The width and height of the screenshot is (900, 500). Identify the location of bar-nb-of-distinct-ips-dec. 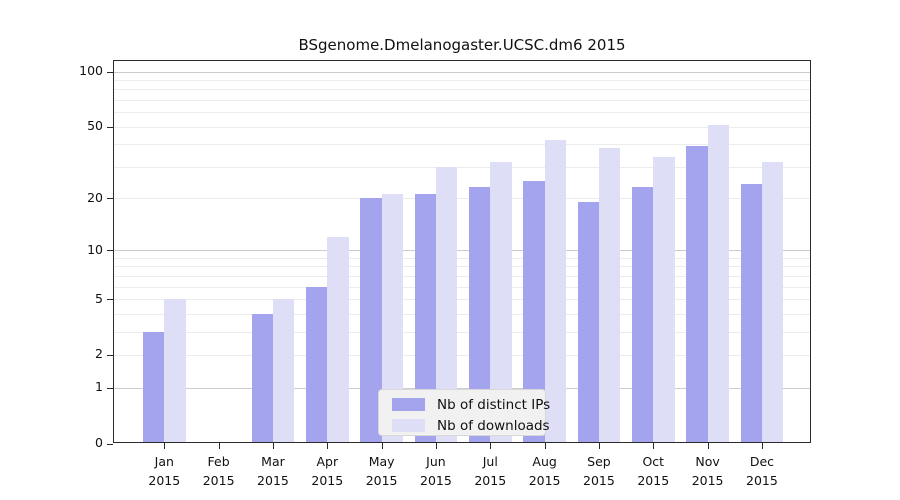
(751, 313).